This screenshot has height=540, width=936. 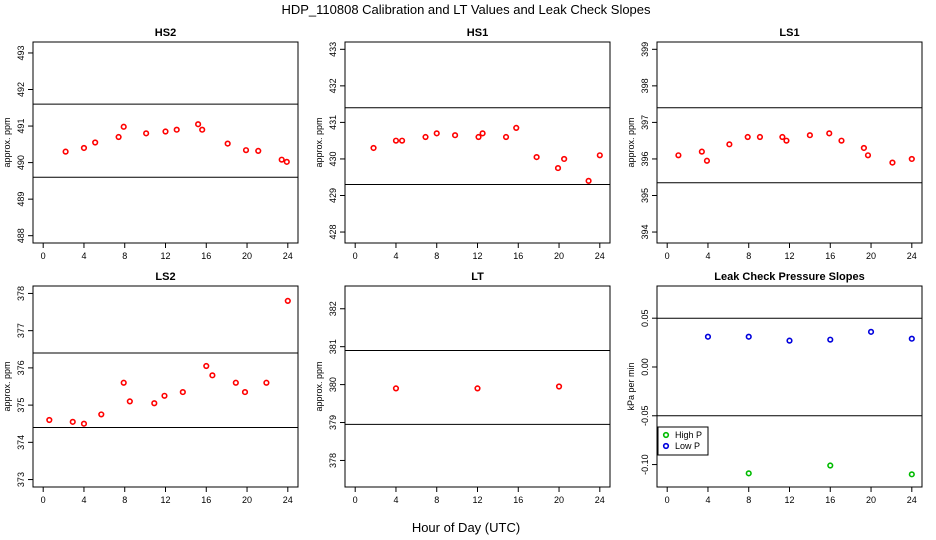 I want to click on y-tick-label: 374, so click(x=21, y=442).